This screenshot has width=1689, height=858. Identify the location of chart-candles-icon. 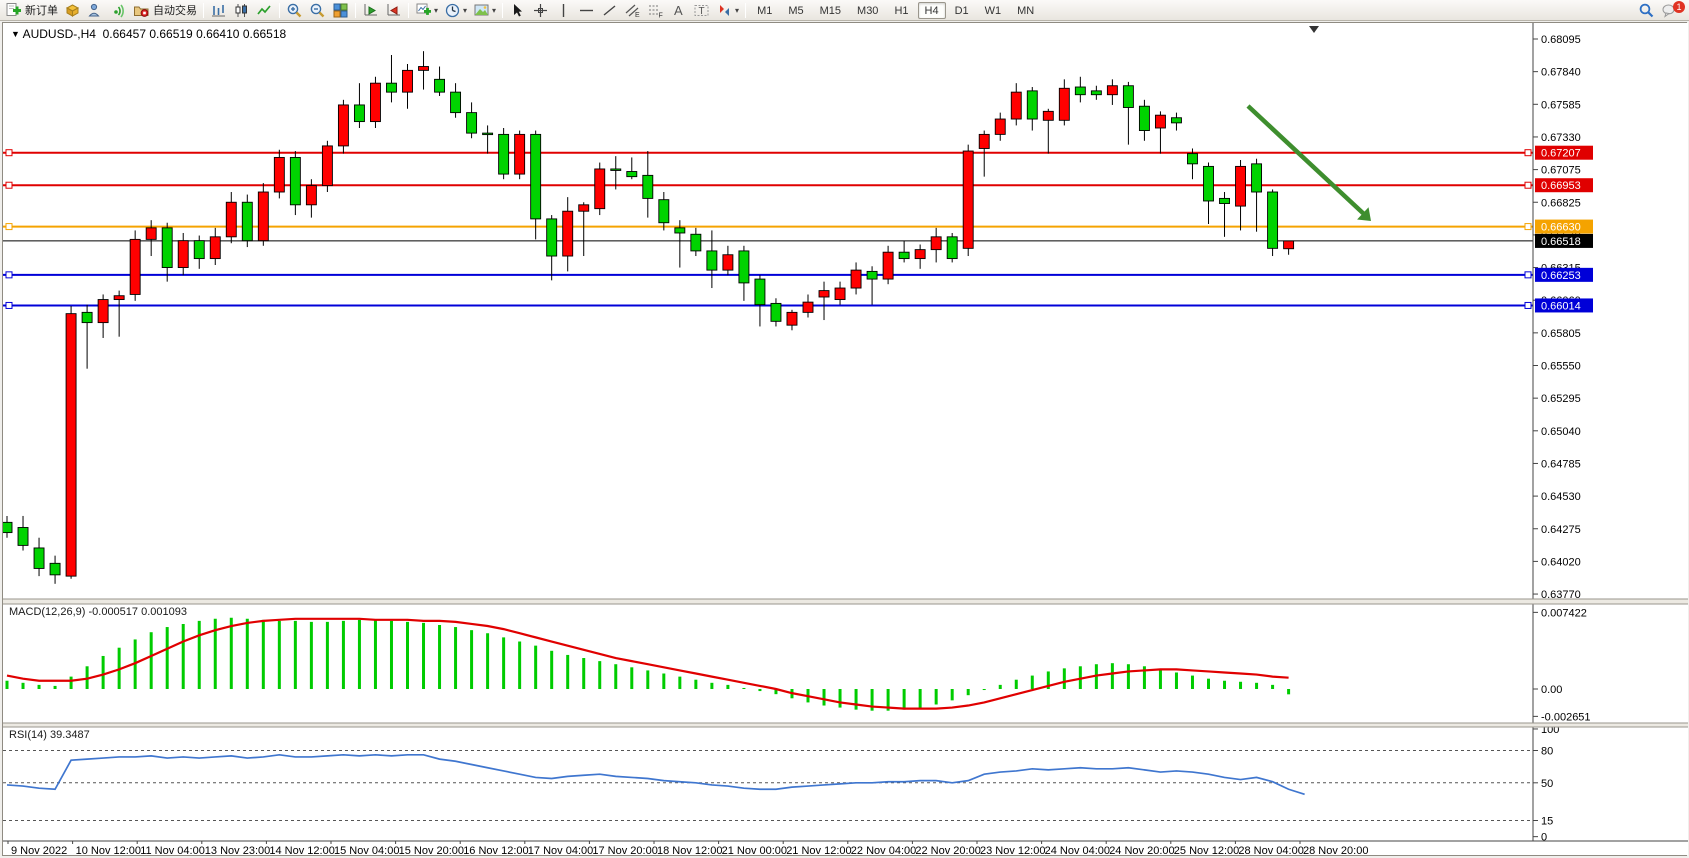
(241, 10).